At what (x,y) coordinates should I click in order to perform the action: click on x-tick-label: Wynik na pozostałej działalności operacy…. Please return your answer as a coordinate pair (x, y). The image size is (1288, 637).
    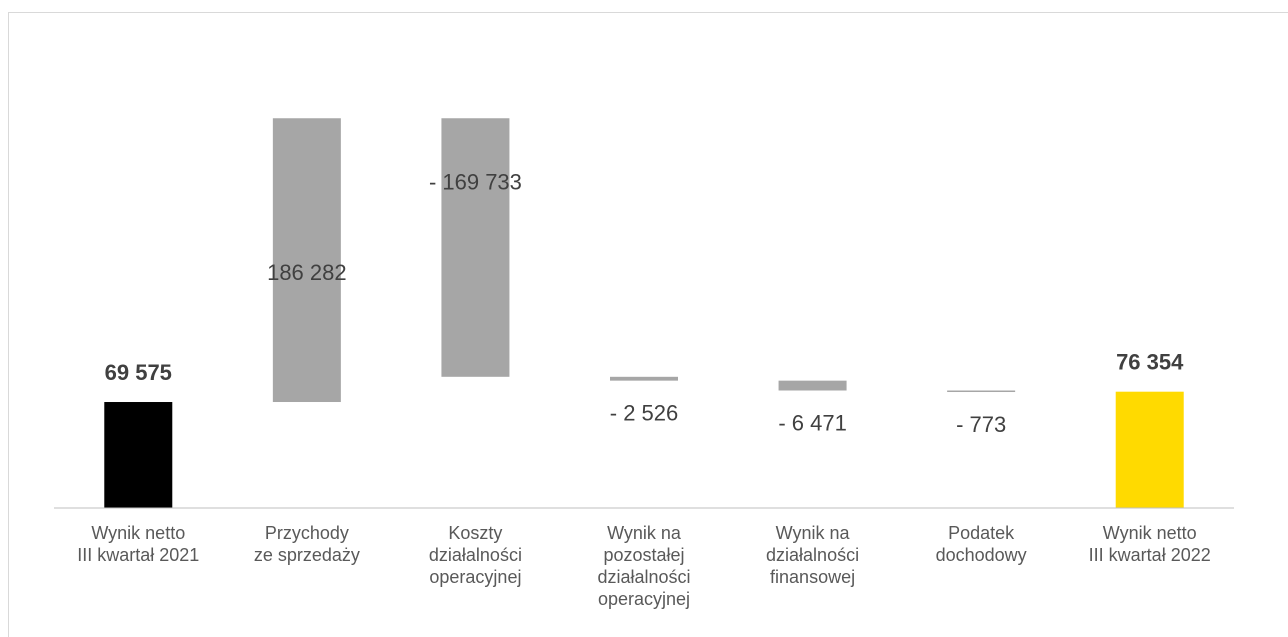
    Looking at the image, I should click on (644, 566).